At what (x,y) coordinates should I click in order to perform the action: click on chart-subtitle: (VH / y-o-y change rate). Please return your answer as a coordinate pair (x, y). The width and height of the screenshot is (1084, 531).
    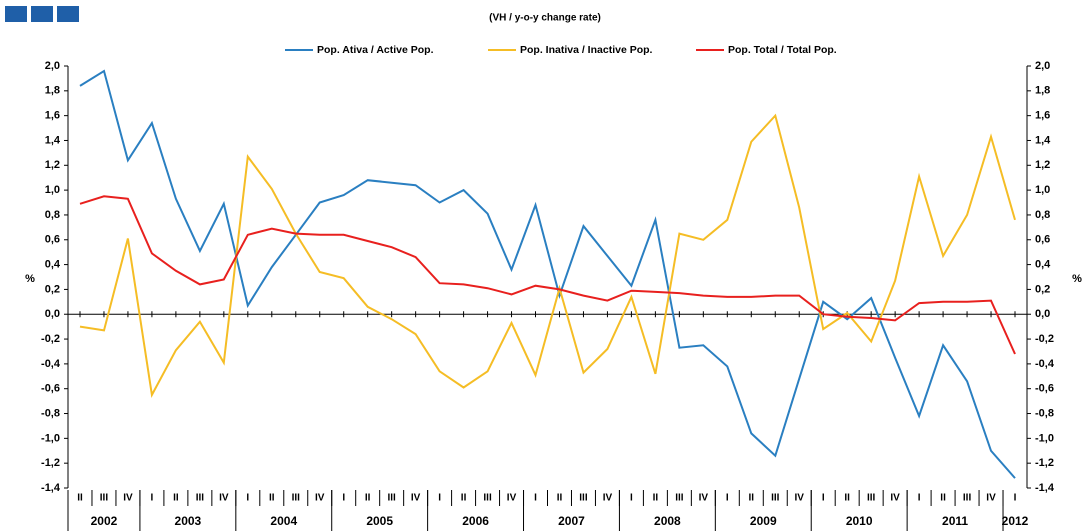
    Looking at the image, I should click on (545, 18).